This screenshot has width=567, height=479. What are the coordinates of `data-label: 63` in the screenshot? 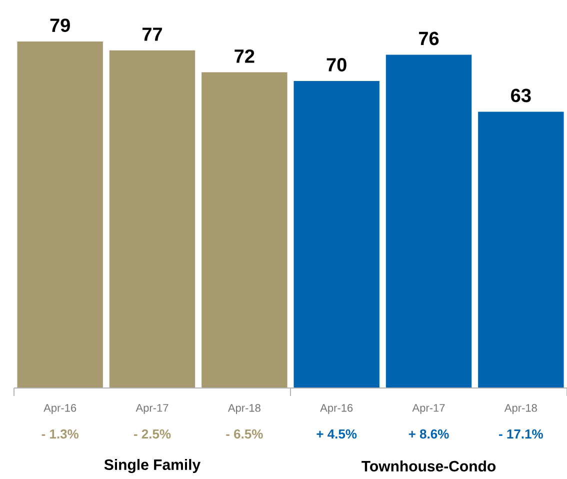 It's located at (521, 95).